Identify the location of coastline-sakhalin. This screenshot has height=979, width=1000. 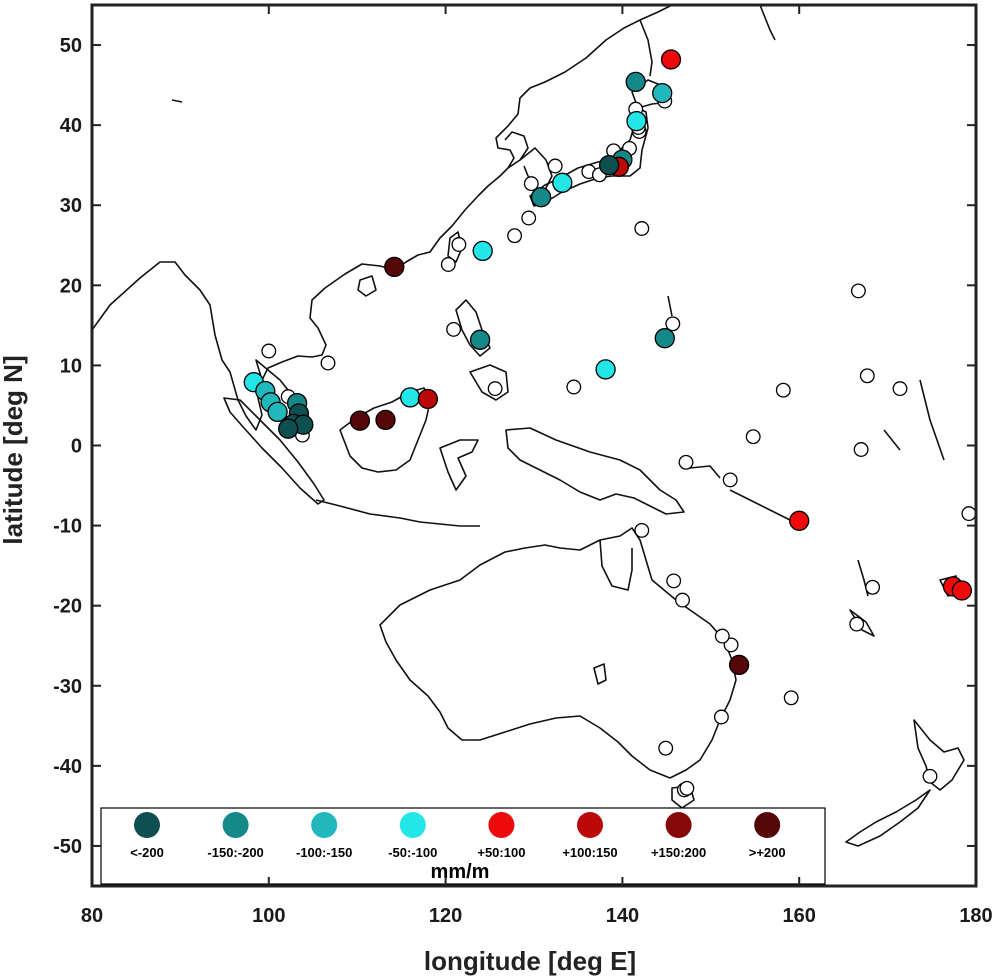
(646, 48).